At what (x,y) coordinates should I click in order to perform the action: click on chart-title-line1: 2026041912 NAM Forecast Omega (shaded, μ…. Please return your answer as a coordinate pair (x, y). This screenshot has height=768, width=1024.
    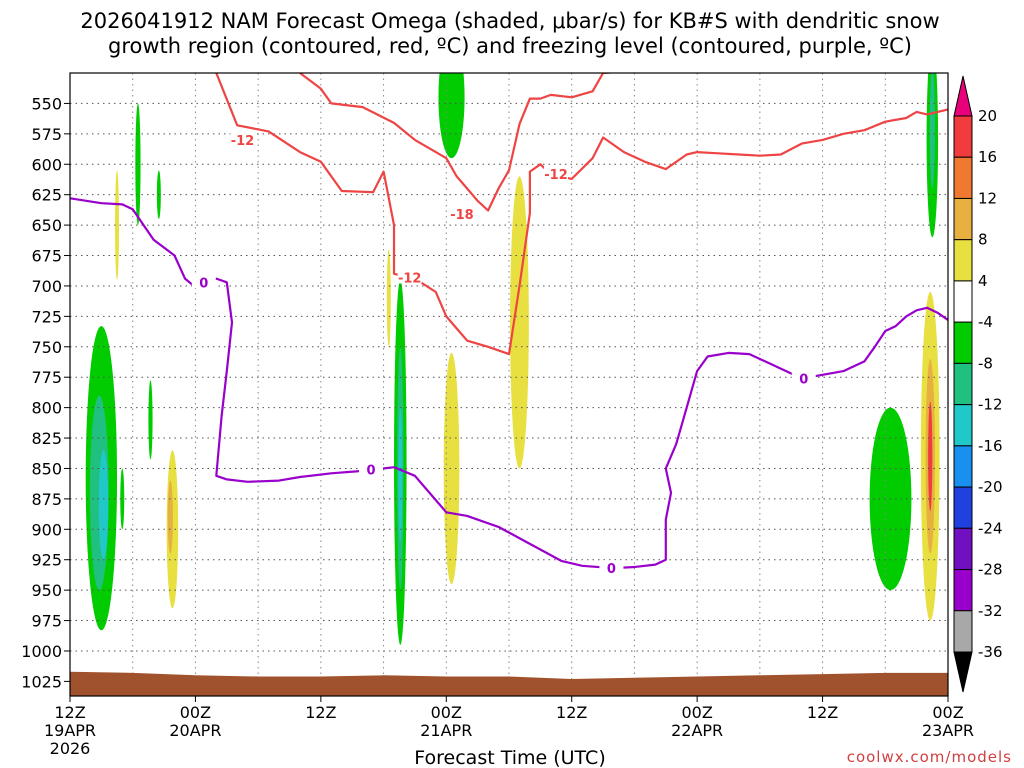
    Looking at the image, I should click on (509, 21).